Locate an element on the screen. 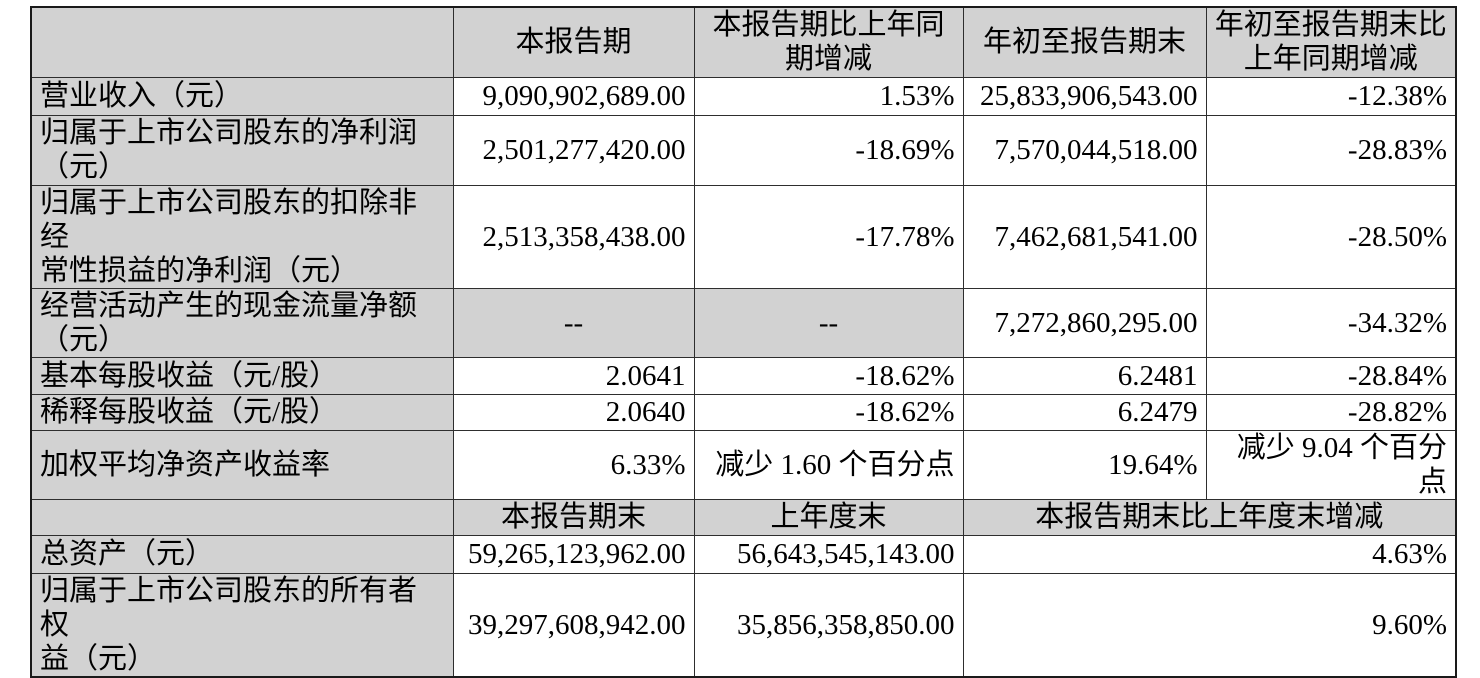 The image size is (1480, 678). value-cell: 25,833,906,543.00 is located at coordinates (1084, 96).